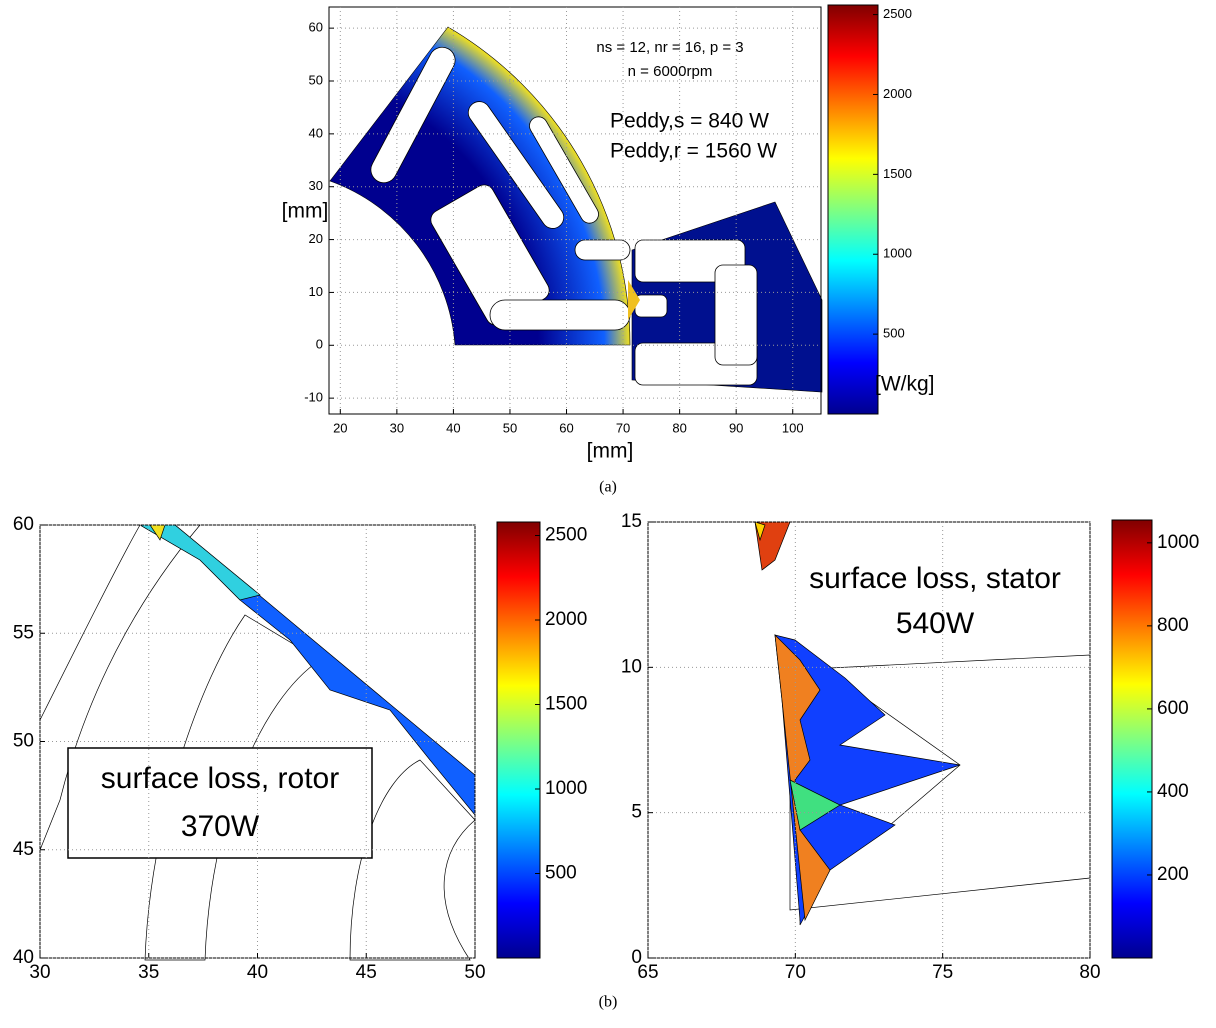 The height and width of the screenshot is (1028, 1216). I want to click on x-tick-label: 75, so click(942, 972).